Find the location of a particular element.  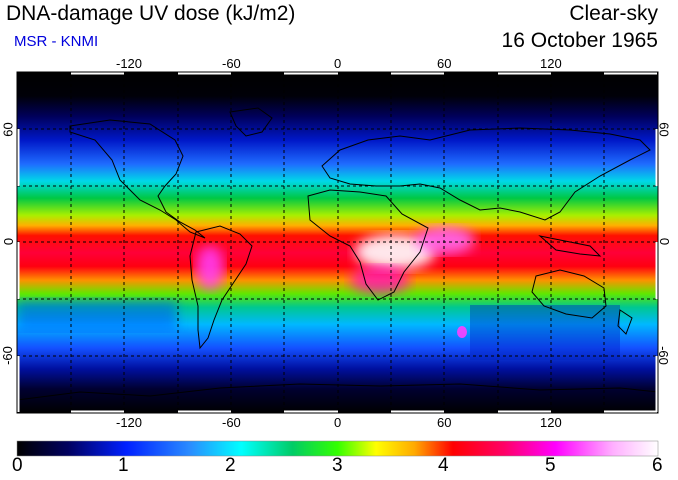

sky-condition-label: Clear-sky is located at coordinates (613, 13).